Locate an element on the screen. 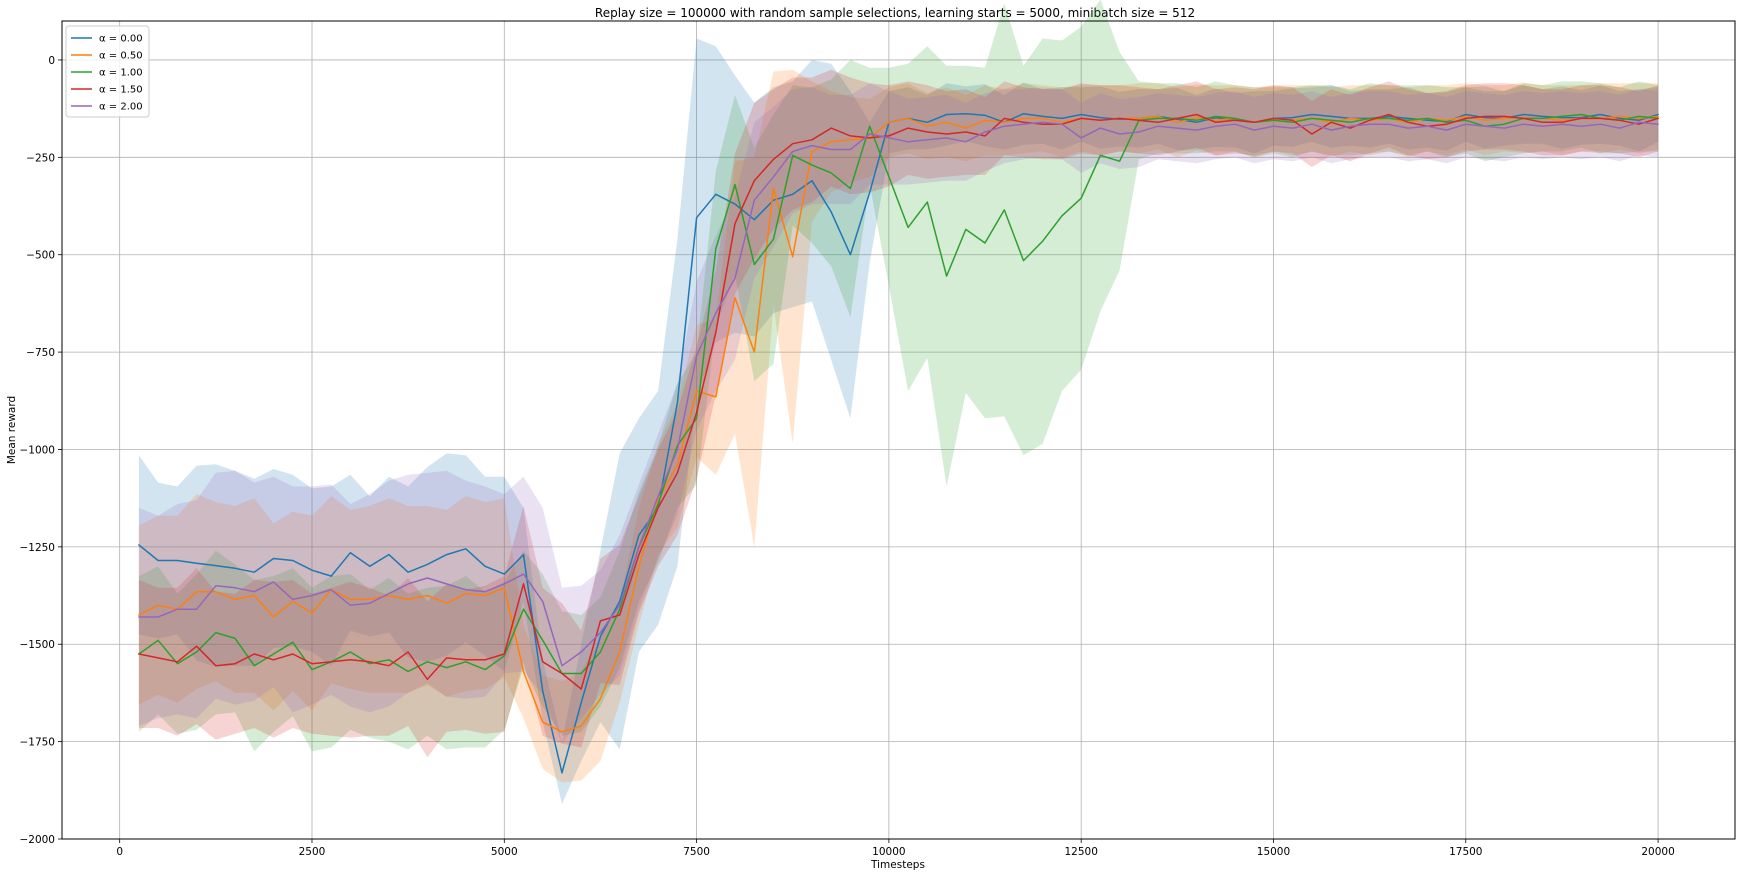 The image size is (1743, 876). y-axis-ticks: −2000 −1750 −1500 −1250 −1000 −750 −500 −250 0 is located at coordinates (40, 450).